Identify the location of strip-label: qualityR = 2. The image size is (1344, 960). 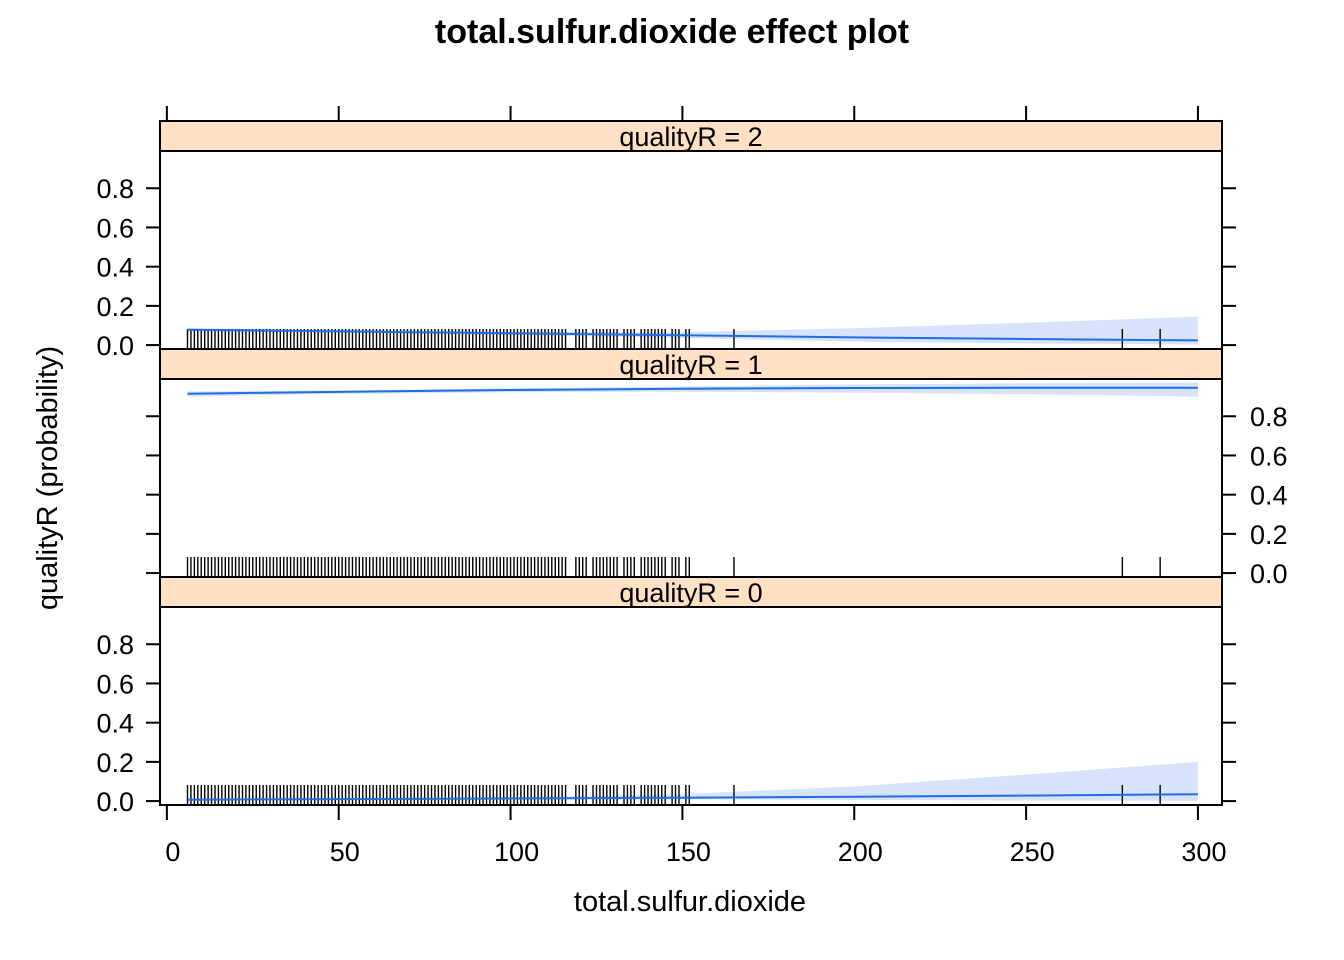
(690, 137).